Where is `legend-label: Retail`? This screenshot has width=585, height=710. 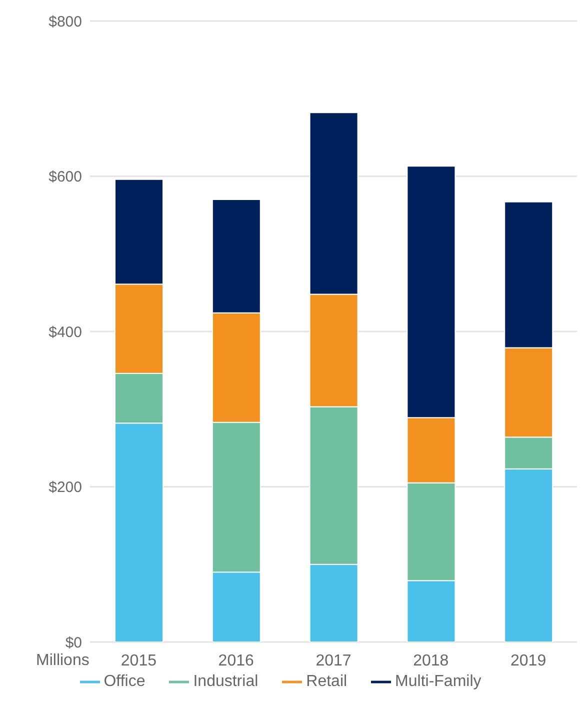 legend-label: Retail is located at coordinates (327, 681).